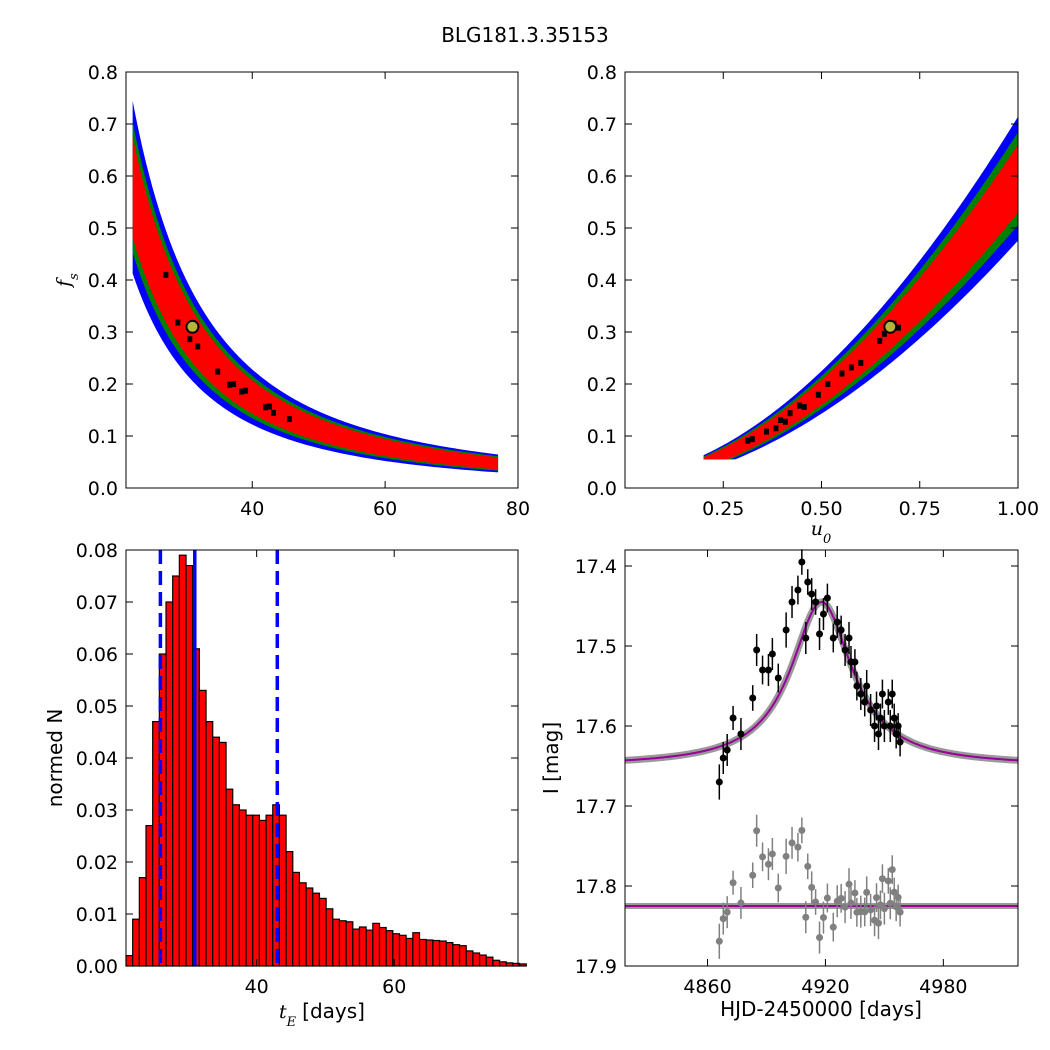 This screenshot has height=1050, width=1050. What do you see at coordinates (97, 551) in the screenshot?
I see `te-histogram-ytick-label: 0.08` at bounding box center [97, 551].